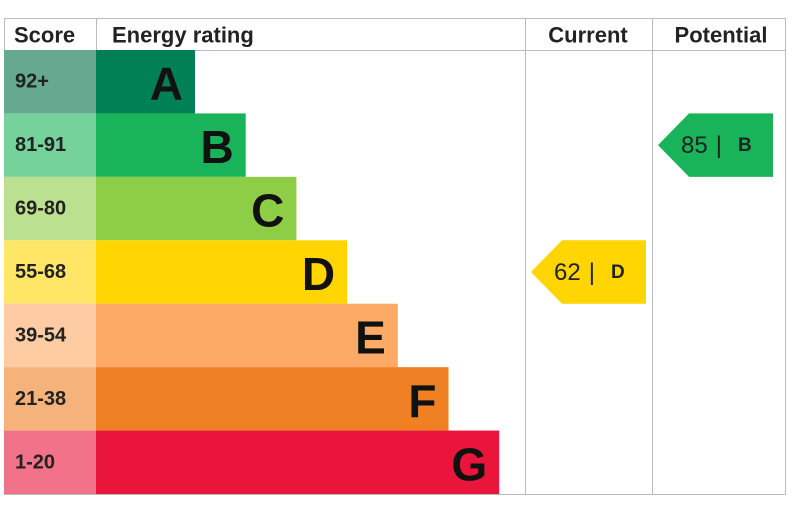 This screenshot has width=810, height=506. I want to click on header-energy-rating: Energy rating, so click(183, 35).